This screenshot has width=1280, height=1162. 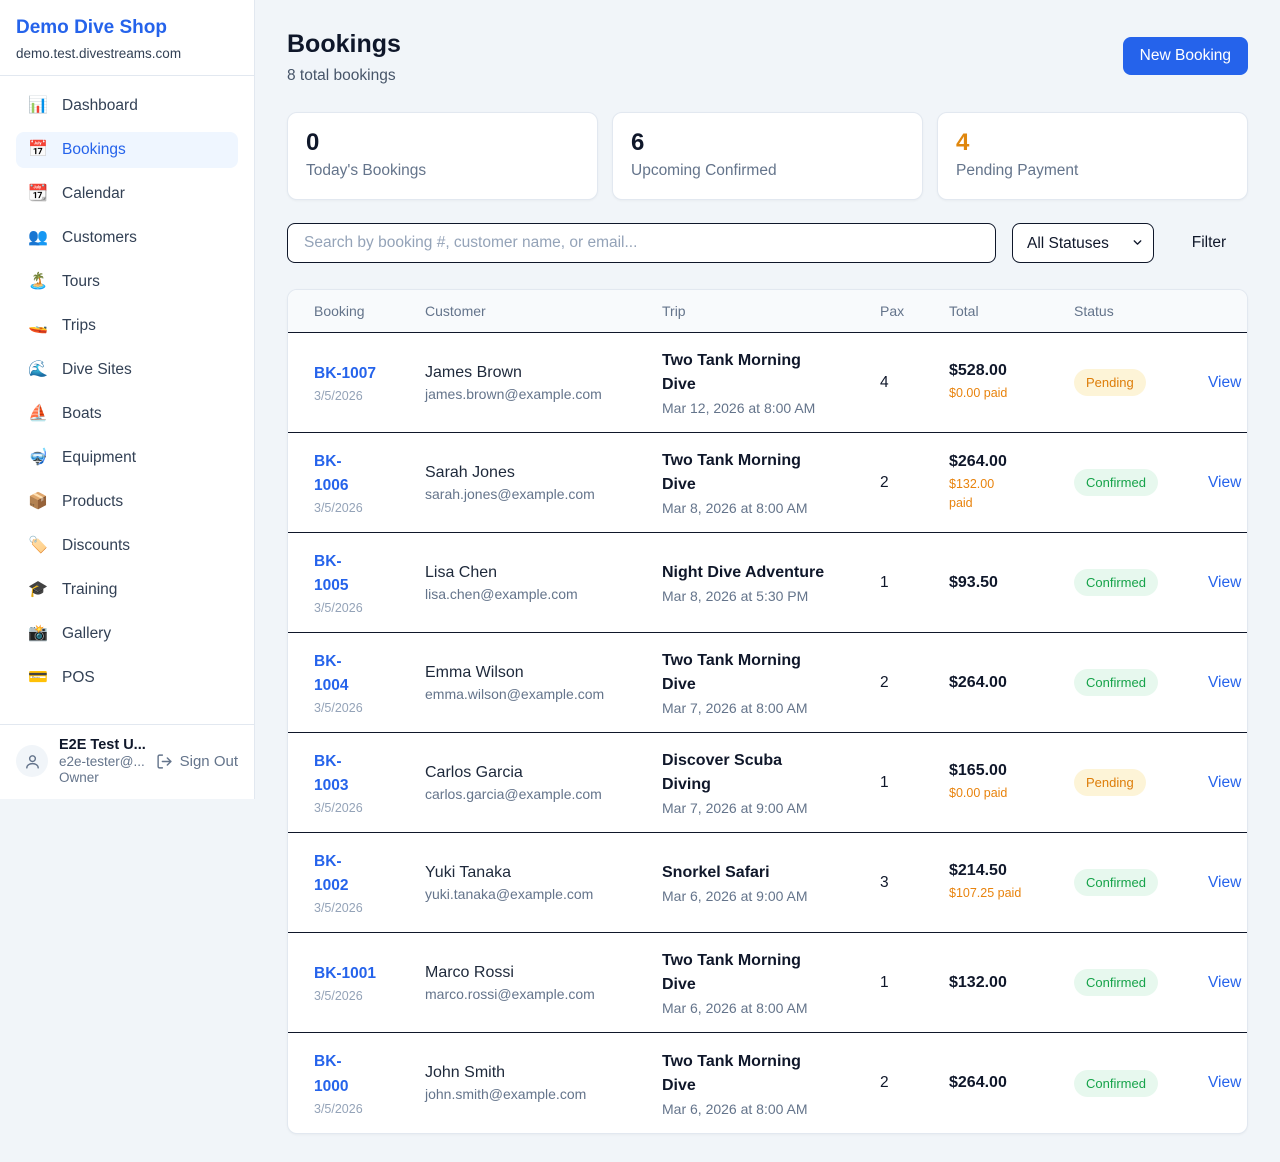 What do you see at coordinates (79, 545) in the screenshot?
I see `sidebar-item-discounts: 🏷️ Discounts` at bounding box center [79, 545].